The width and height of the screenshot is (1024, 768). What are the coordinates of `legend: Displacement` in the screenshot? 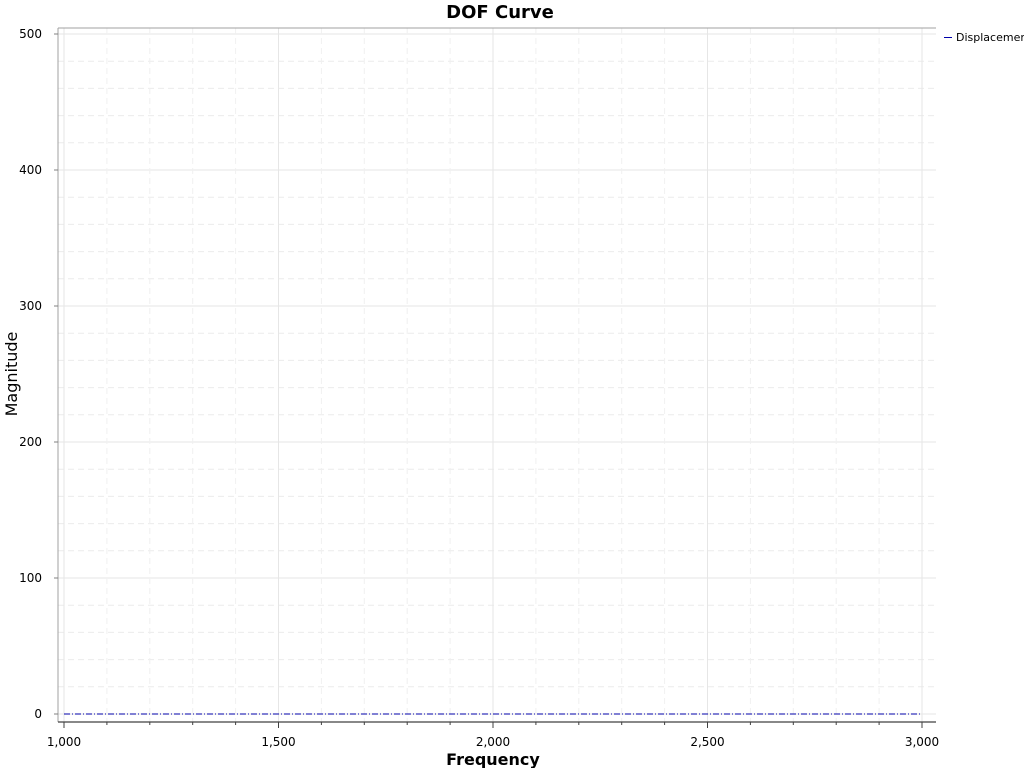 It's located at (984, 37).